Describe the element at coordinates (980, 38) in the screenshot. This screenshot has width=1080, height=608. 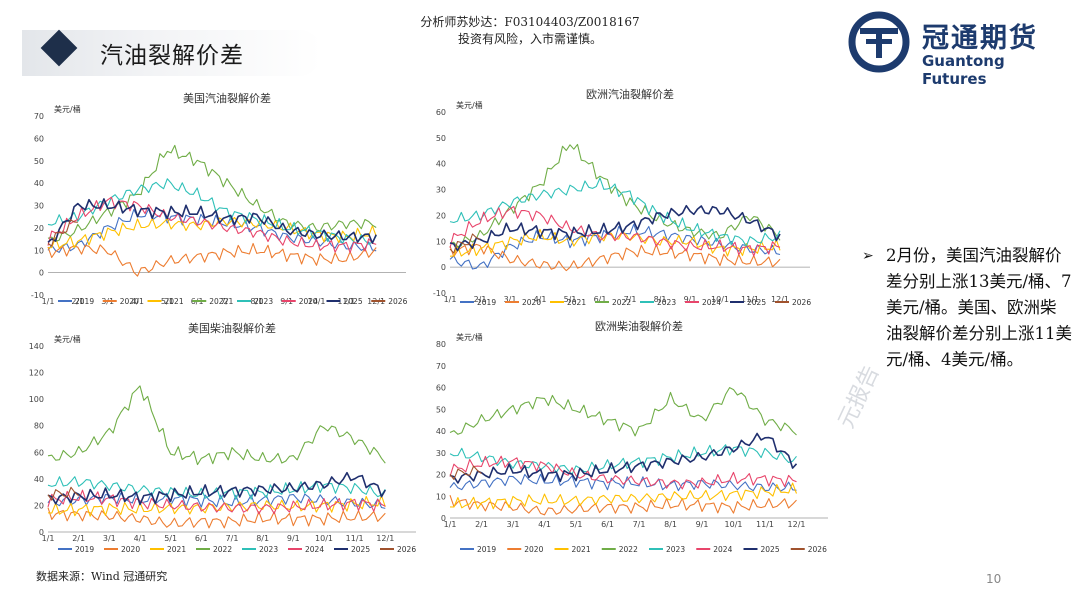
I see `logo-name: 冠通期货` at that location.